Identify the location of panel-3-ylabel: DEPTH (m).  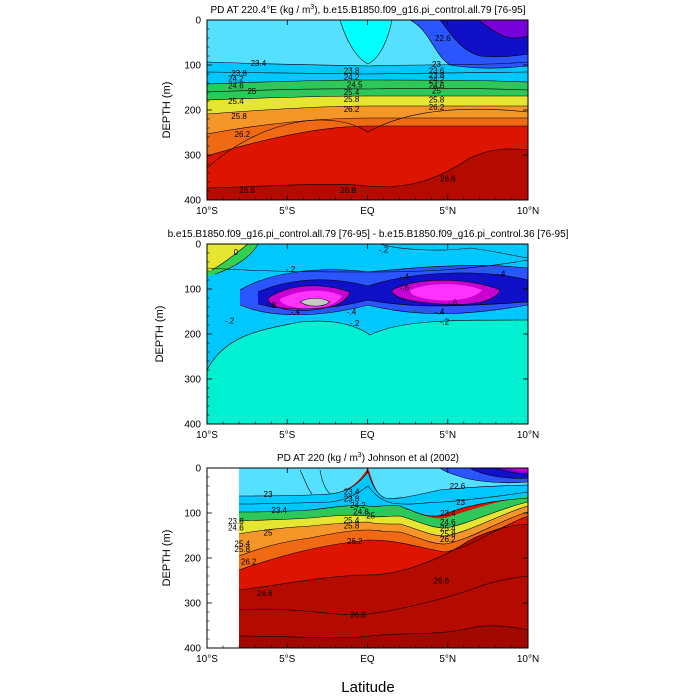
(167, 558).